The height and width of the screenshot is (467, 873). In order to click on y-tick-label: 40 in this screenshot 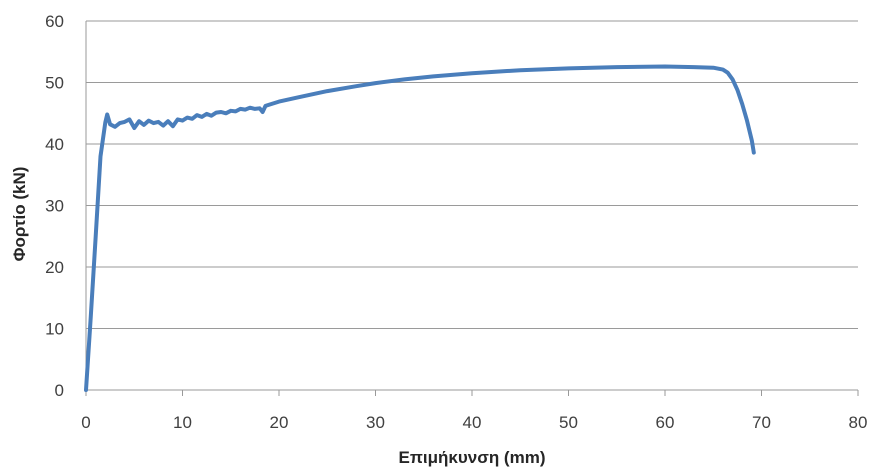, I will do `click(54, 144)`.